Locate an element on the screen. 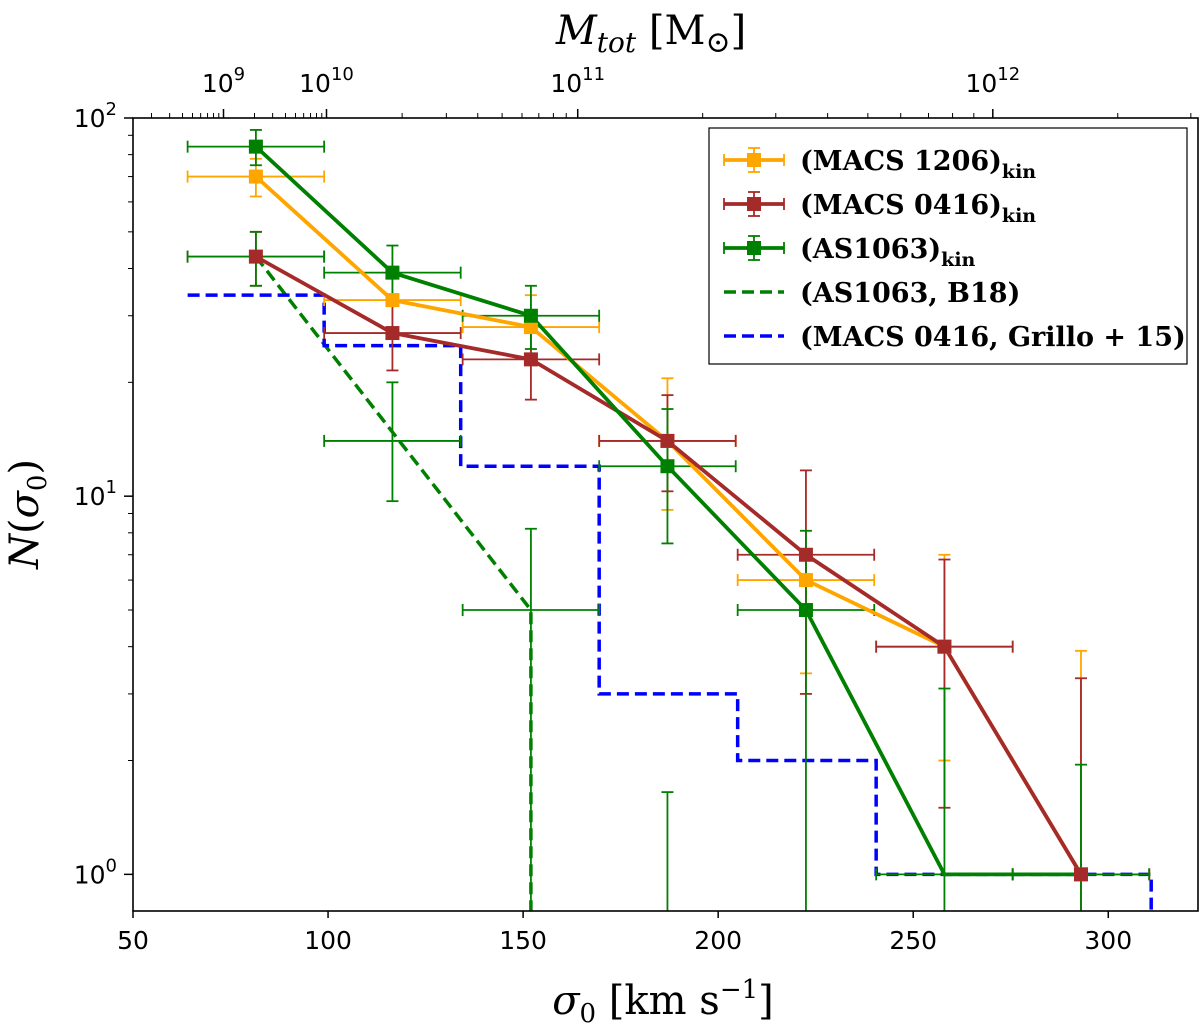 The width and height of the screenshot is (1200, 1027). top-tick-label: 109 is located at coordinates (223, 81).